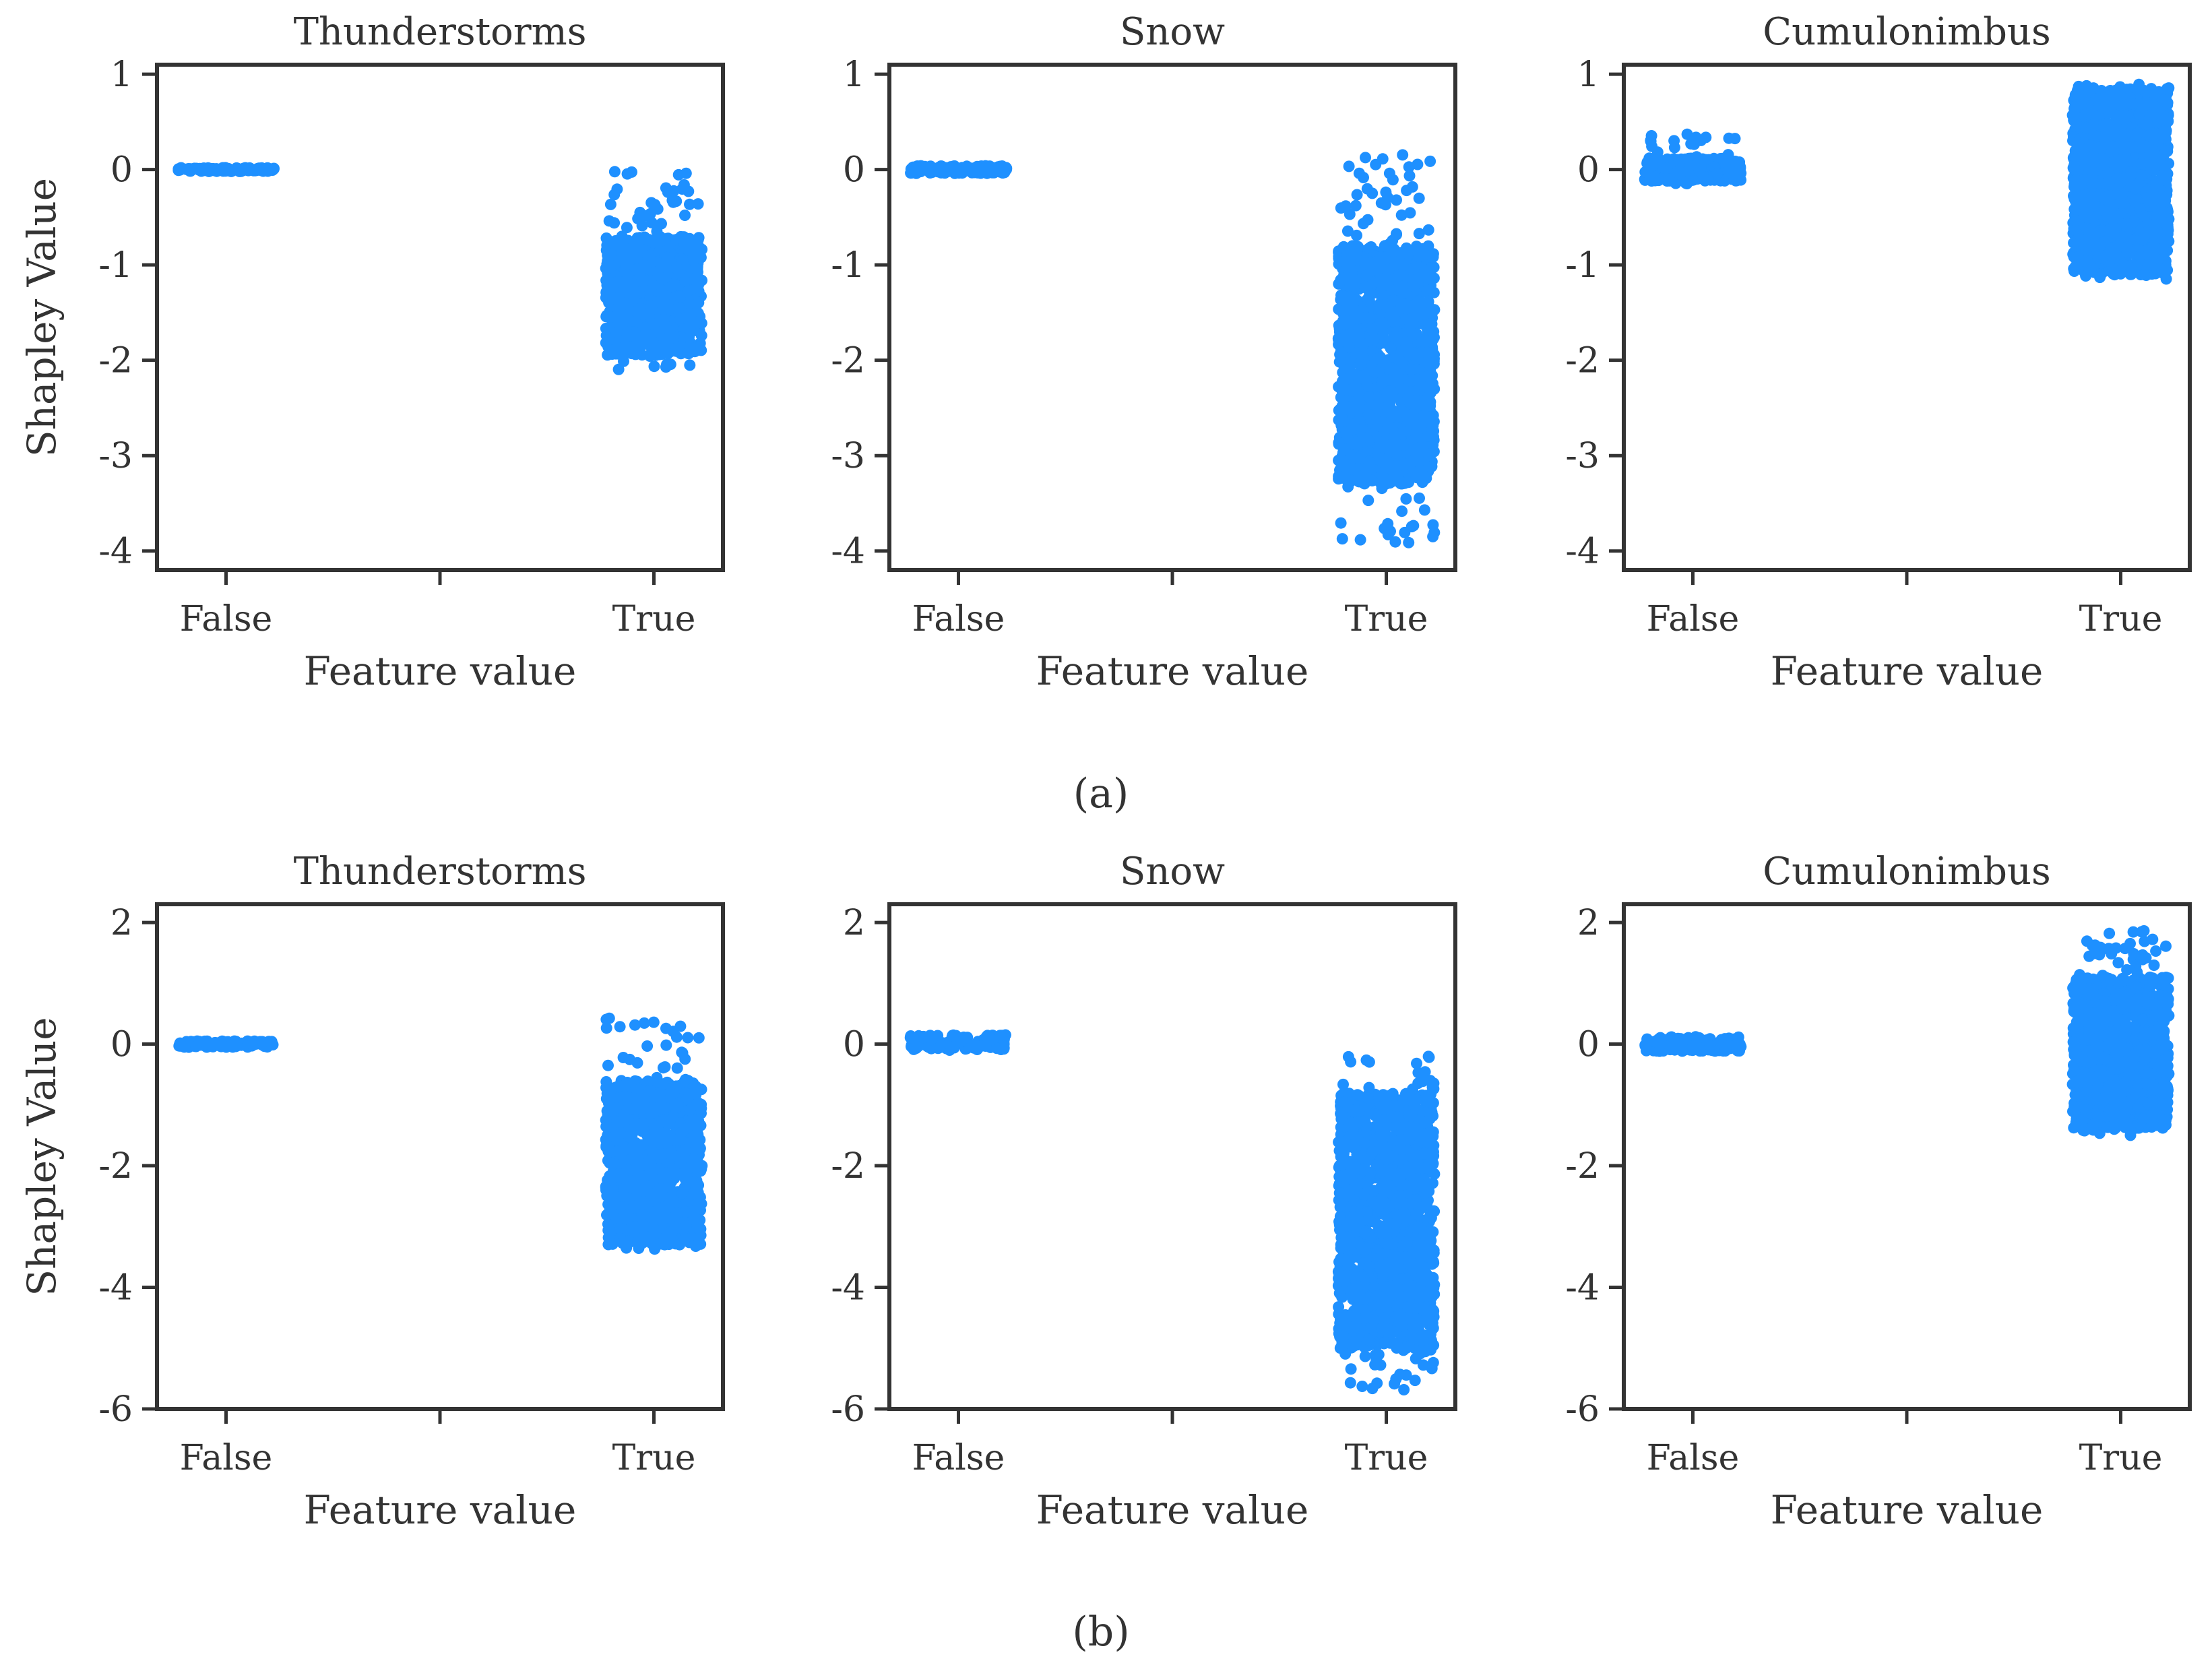  Describe the element at coordinates (440, 32) in the screenshot. I see `chart-title: Thunderstorms` at that location.